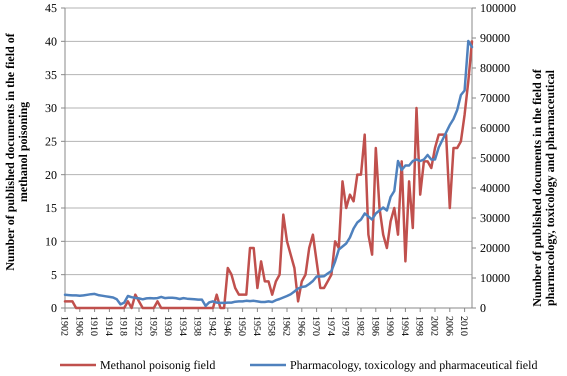 The image size is (567, 376). Describe the element at coordinates (495, 248) in the screenshot. I see `y2-tick-label: 20000` at that location.